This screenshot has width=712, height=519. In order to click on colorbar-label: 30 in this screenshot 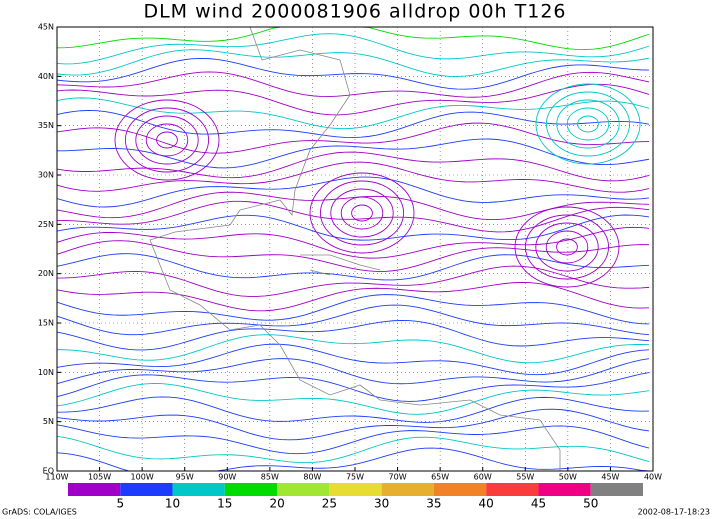, I will do `click(381, 504)`.